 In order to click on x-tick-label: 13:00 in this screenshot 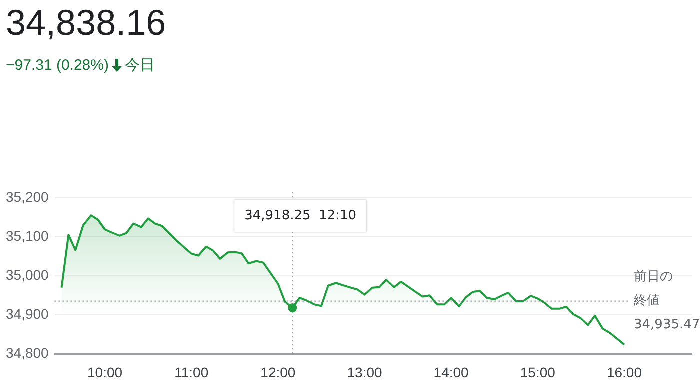, I will do `click(364, 372)`.